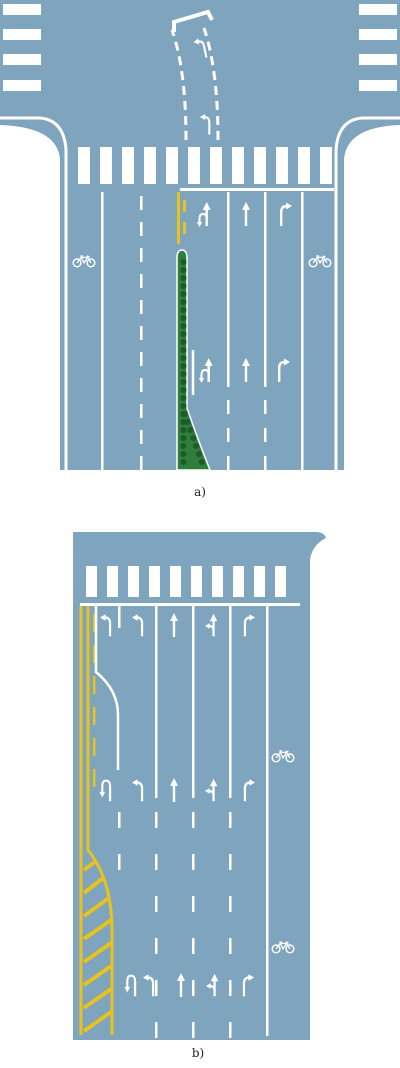 The width and height of the screenshot is (400, 1068). Describe the element at coordinates (186, 581) in the screenshot. I see `figure-b-crosswalk` at that location.